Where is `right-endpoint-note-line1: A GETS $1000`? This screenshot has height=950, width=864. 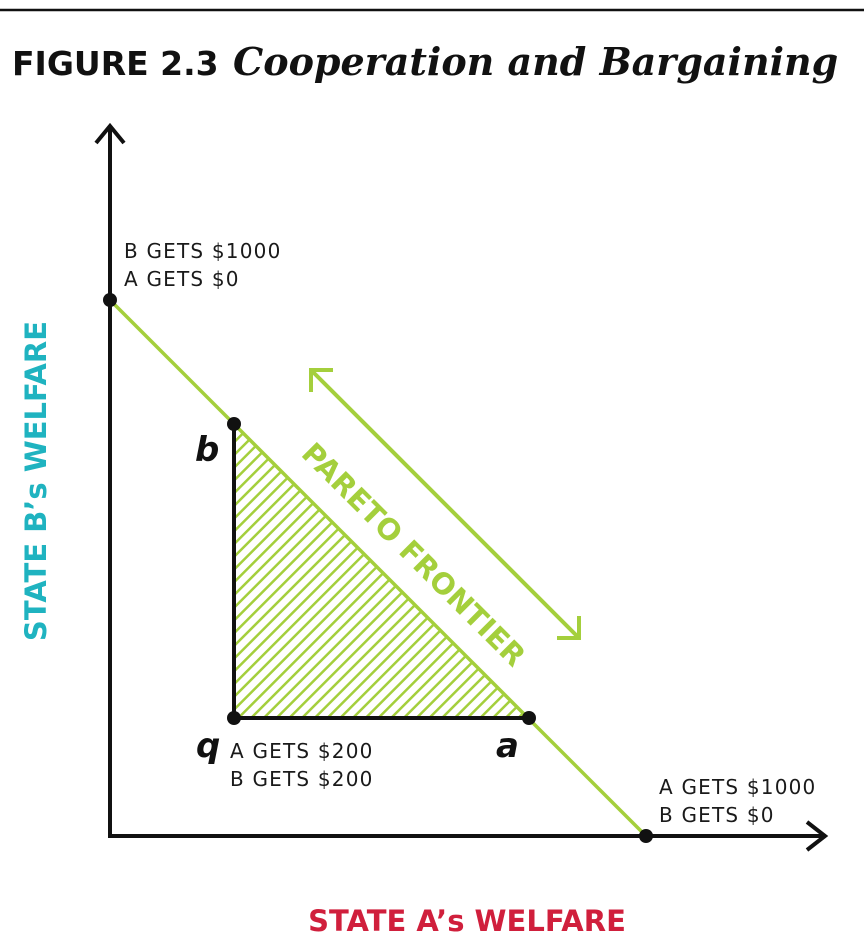 right-endpoint-note-line1: A GETS $1000 is located at coordinates (737, 787).